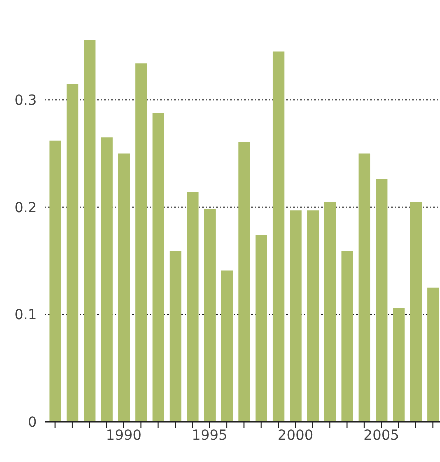  What do you see at coordinates (32, 422) in the screenshot?
I see `y-tick-label: 0` at bounding box center [32, 422].